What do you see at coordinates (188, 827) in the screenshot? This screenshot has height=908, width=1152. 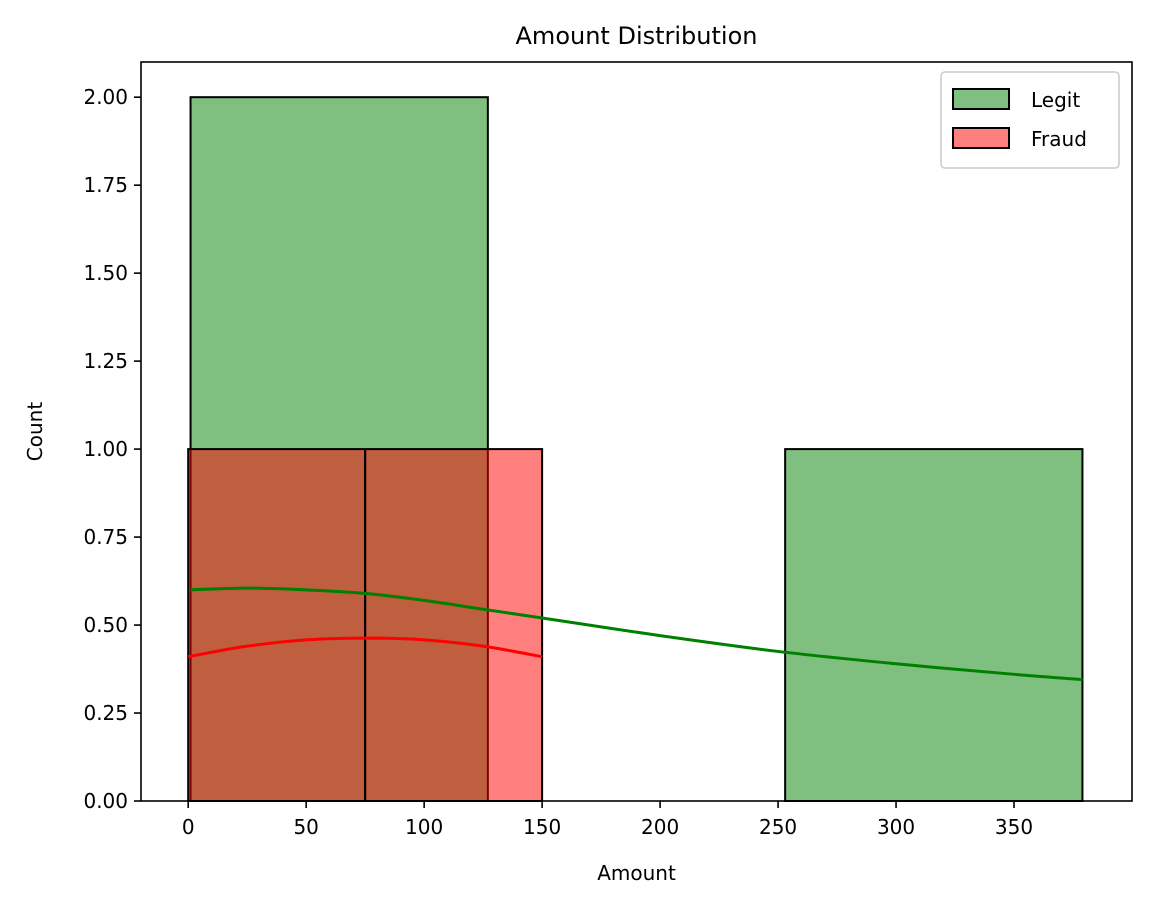 I see `x-tick-label-0: 0` at bounding box center [188, 827].